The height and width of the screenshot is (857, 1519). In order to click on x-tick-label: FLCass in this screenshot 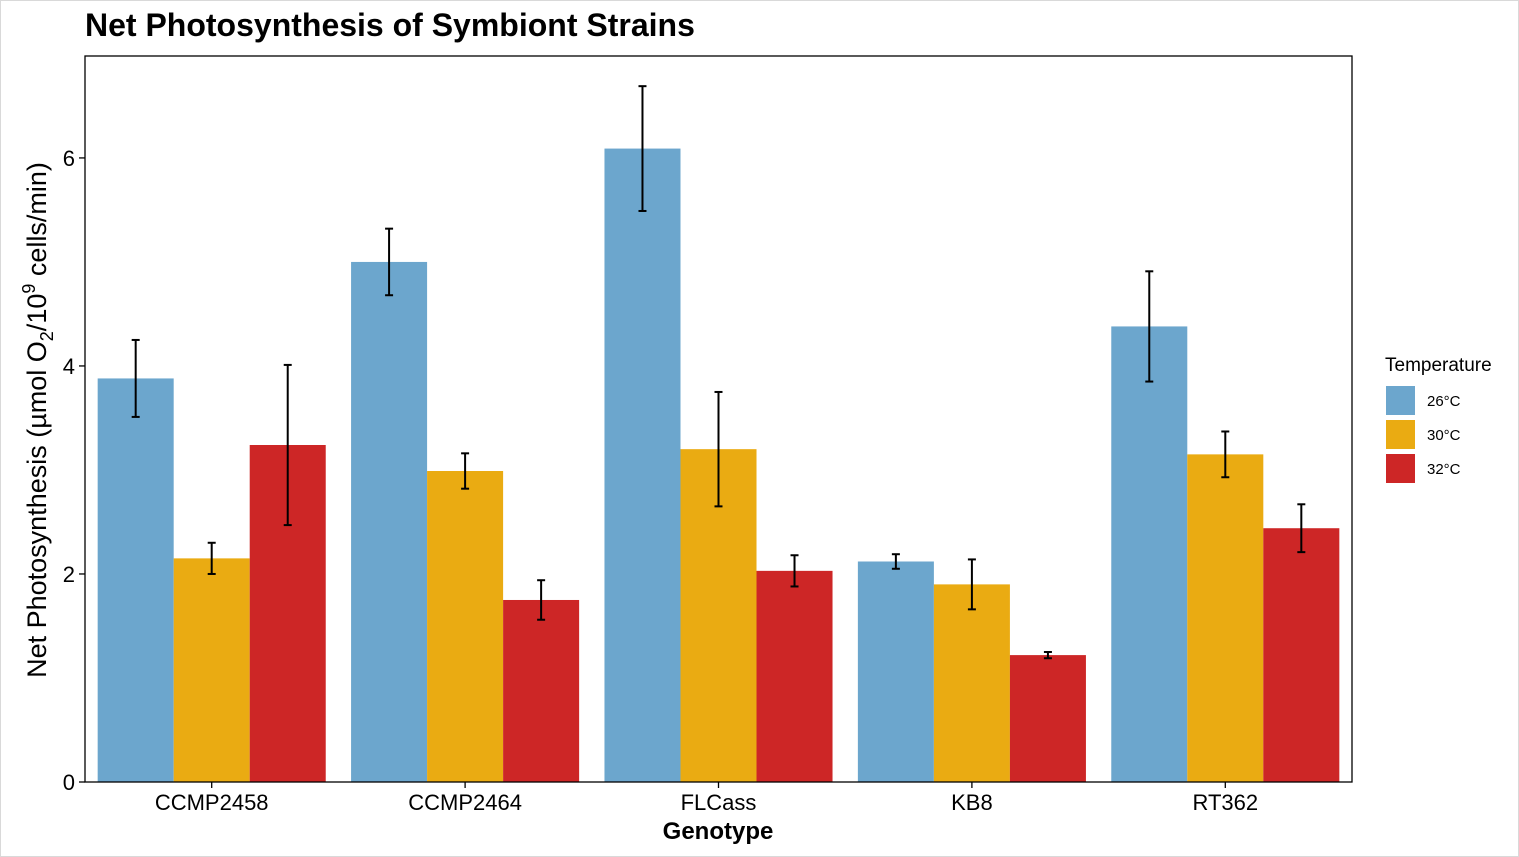, I will do `click(719, 802)`.